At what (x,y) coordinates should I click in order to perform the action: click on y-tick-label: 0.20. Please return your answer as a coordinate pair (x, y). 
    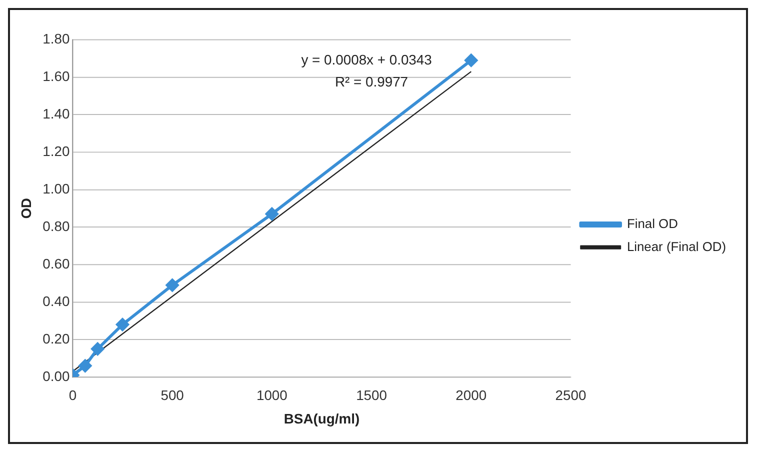
    Looking at the image, I should click on (56, 338).